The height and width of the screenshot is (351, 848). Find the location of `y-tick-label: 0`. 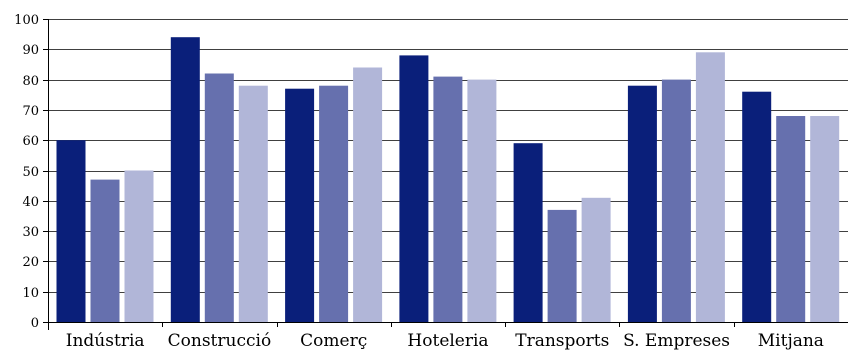

y-tick-label: 0 is located at coordinates (35, 323).